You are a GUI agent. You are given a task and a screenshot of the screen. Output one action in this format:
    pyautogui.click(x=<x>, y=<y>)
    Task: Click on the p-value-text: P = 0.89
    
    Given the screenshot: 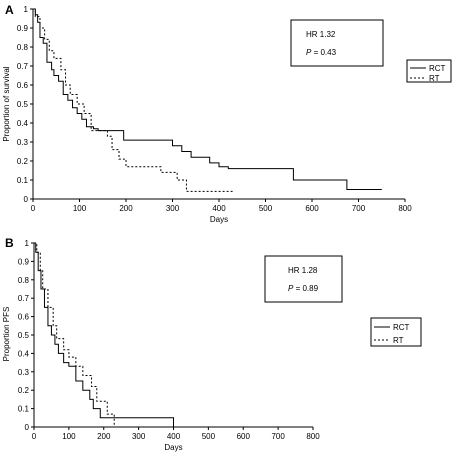 What is the action you would take?
    pyautogui.click(x=303, y=288)
    